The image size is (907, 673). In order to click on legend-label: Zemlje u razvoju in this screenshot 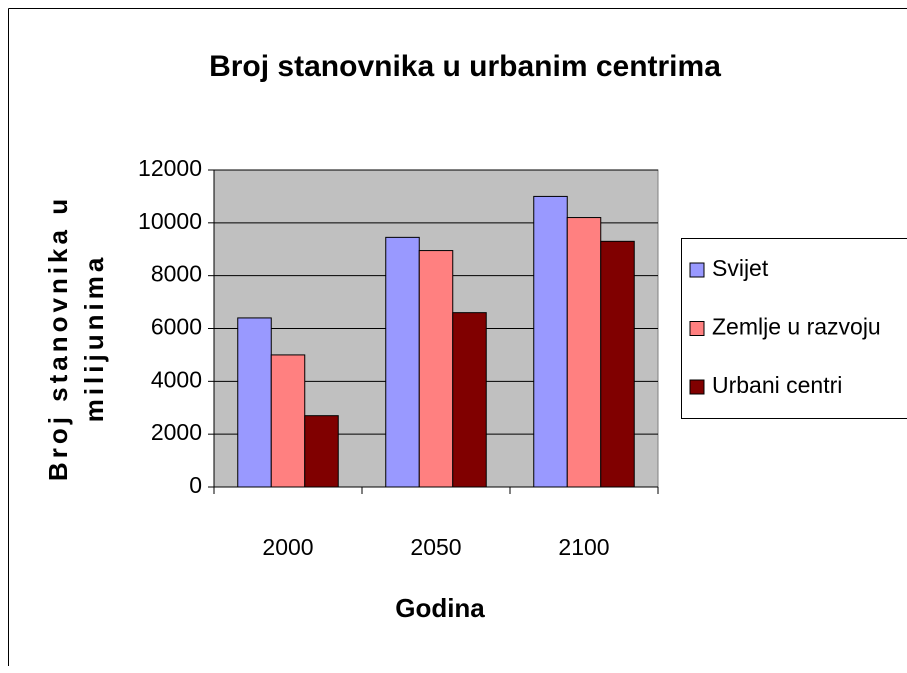, I will do `click(796, 327)`.